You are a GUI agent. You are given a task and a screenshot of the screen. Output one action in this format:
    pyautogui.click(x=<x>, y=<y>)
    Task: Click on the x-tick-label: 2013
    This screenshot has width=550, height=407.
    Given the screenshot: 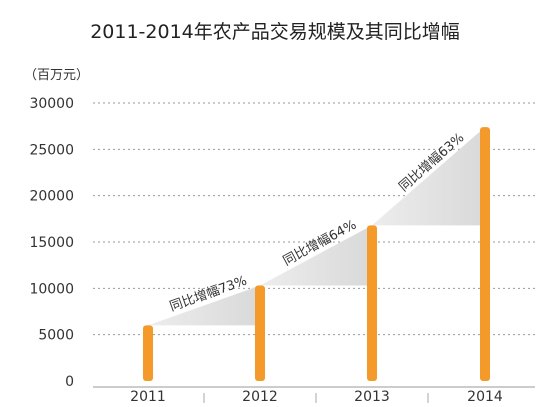 What is the action you would take?
    pyautogui.click(x=372, y=397)
    